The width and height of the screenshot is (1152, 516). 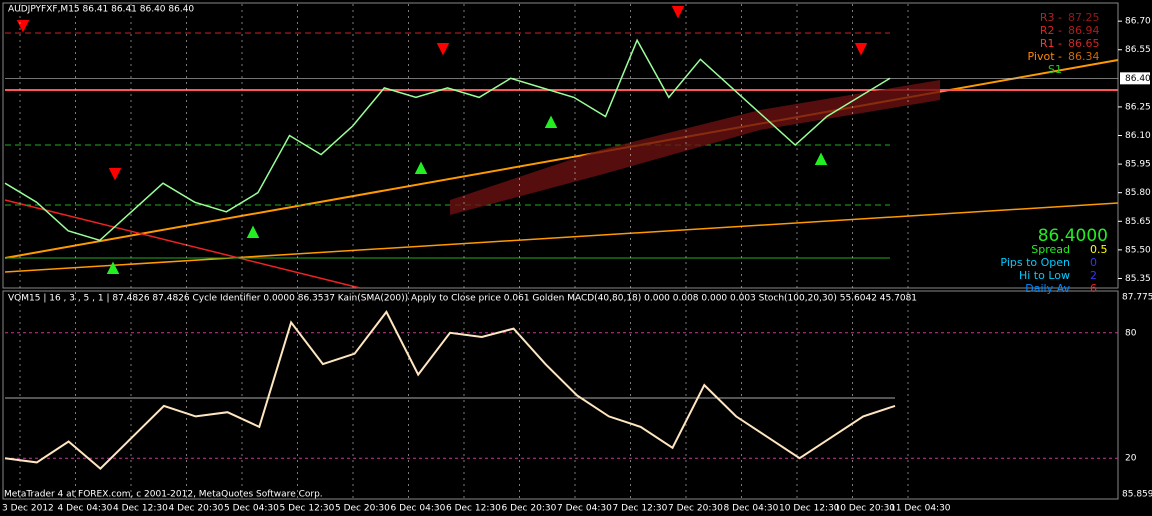 I want to click on current-price-label: 86.40, so click(x=1138, y=79).